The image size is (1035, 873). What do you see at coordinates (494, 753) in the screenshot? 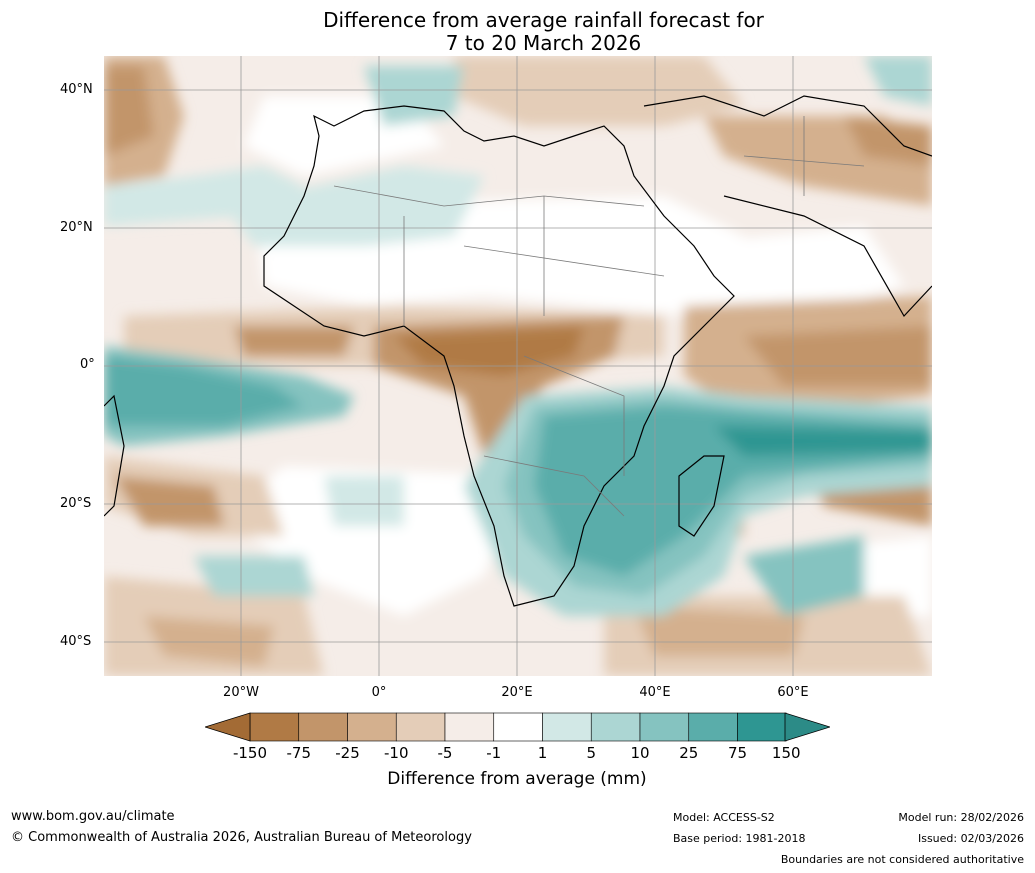
I see `colorbar-tick-label: -1` at bounding box center [494, 753].